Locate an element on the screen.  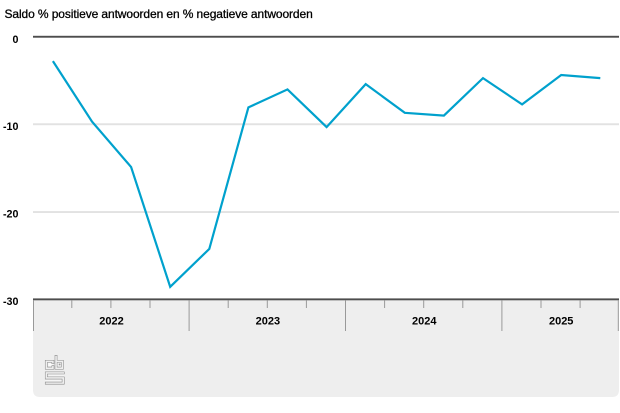
svg-text: 2023 is located at coordinates (268, 321).